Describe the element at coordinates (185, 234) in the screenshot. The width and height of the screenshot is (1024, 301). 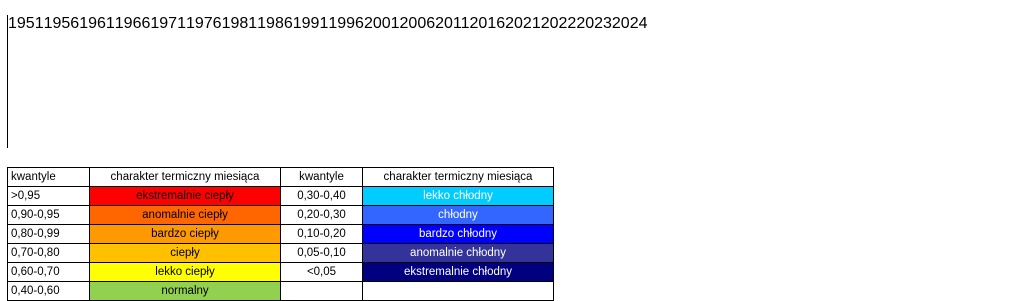
I see `class-name: bardzo ciepły` at that location.